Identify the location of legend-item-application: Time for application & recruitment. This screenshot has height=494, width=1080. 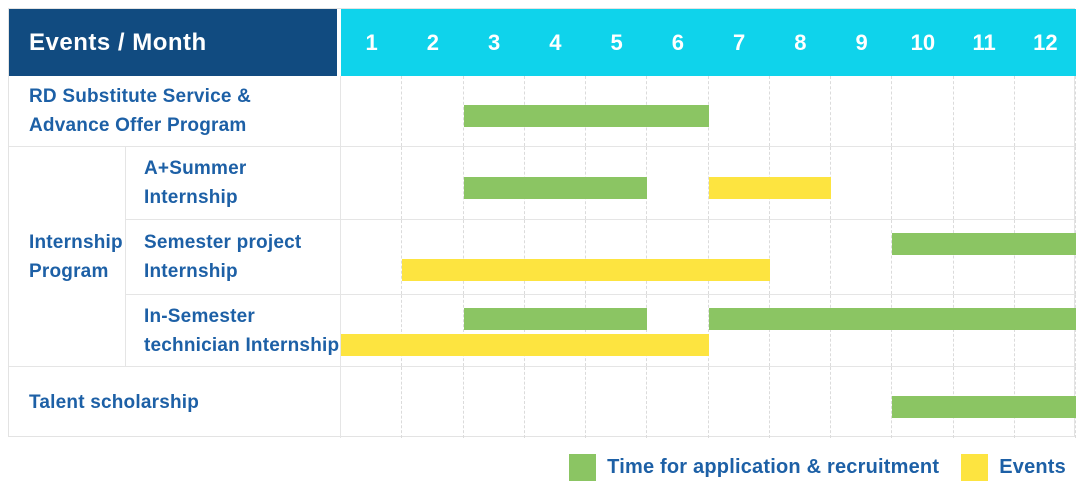
(754, 467).